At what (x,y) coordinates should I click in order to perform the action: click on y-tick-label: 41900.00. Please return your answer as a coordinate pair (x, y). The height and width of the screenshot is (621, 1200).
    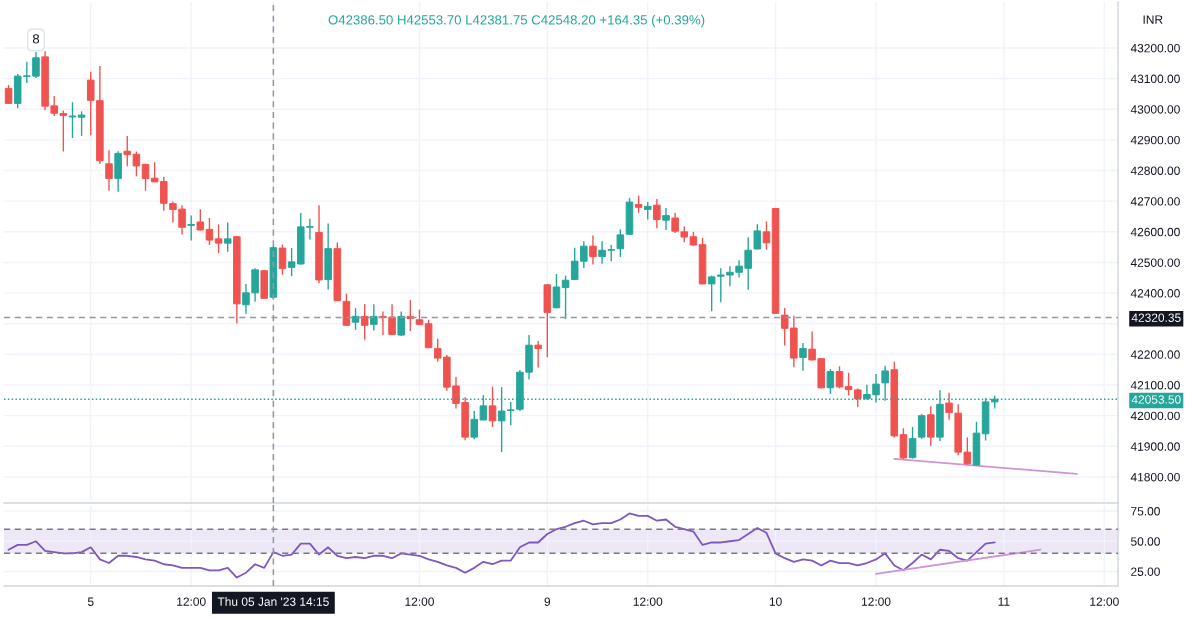
    Looking at the image, I should click on (1155, 446).